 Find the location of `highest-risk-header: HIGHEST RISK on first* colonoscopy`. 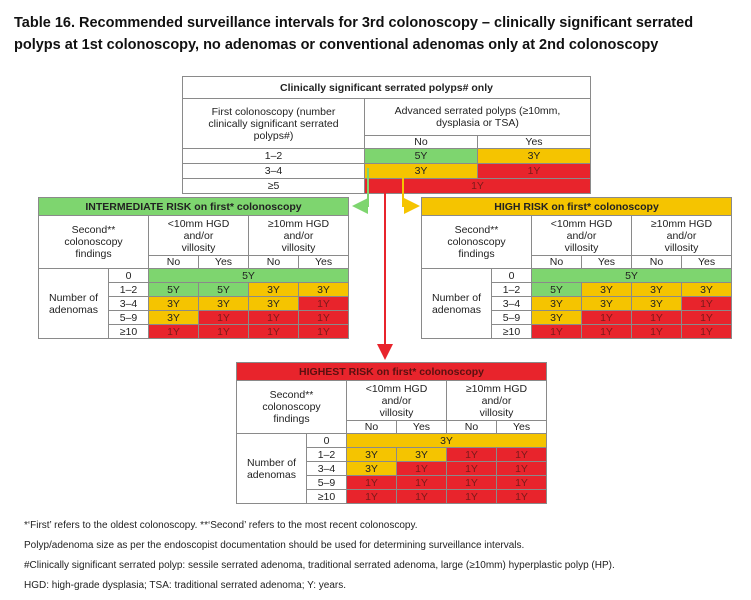

highest-risk-header: HIGHEST RISK on first* colonoscopy is located at coordinates (391, 371).